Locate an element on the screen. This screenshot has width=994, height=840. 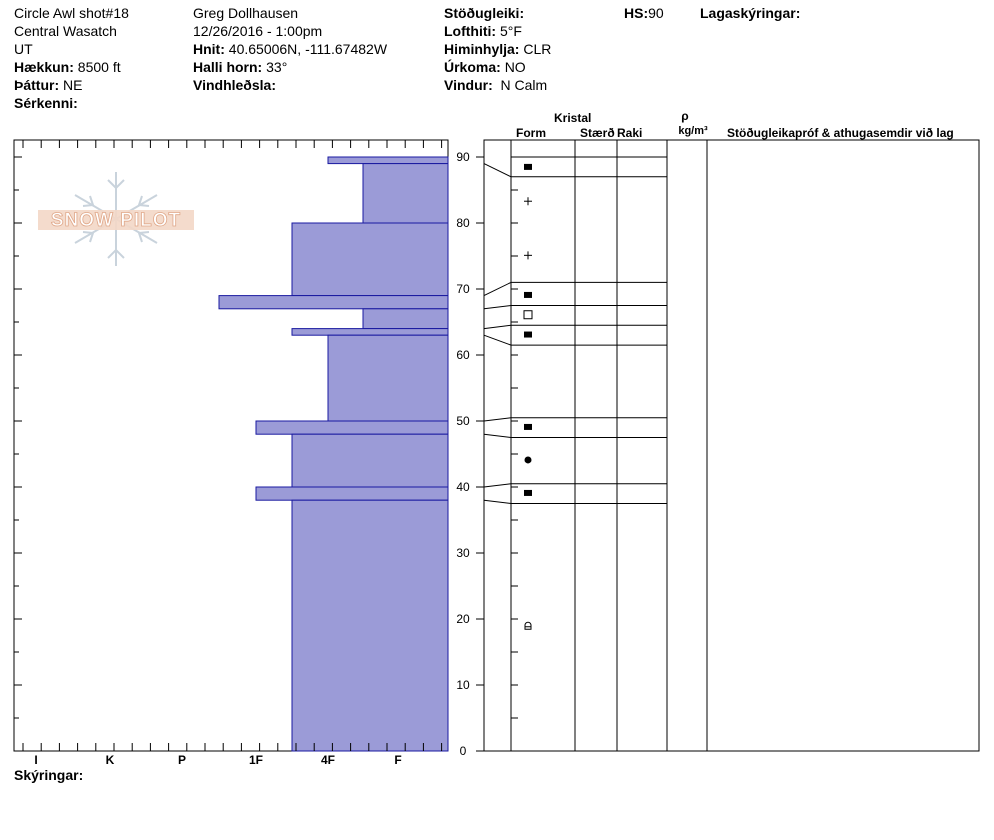
height-tick-label-30: 30 is located at coordinates (463, 553).